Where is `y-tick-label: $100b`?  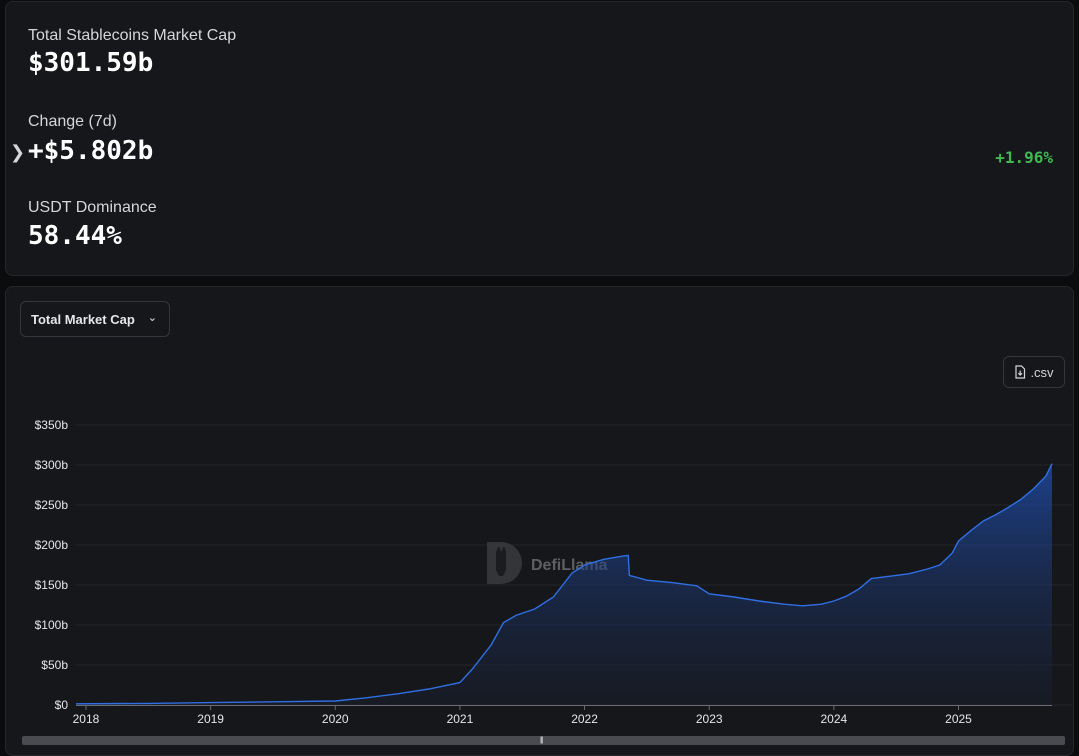 y-tick-label: $100b is located at coordinates (52, 625).